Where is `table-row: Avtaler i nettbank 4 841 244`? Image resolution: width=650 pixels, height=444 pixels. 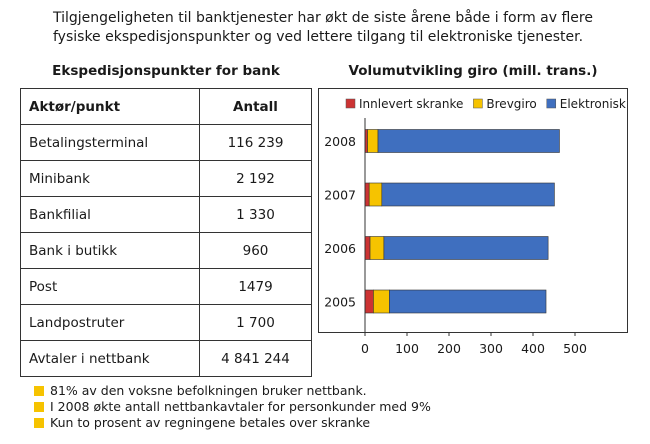 table-row: Avtaler i nettbank 4 841 244 is located at coordinates (166, 358).